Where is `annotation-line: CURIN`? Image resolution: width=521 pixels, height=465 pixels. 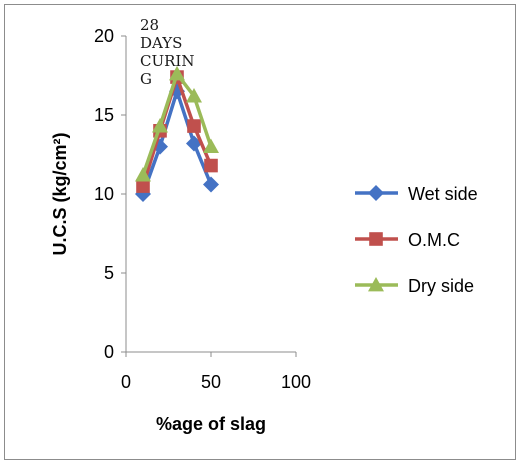
annotation-line: CURIN is located at coordinates (167, 61).